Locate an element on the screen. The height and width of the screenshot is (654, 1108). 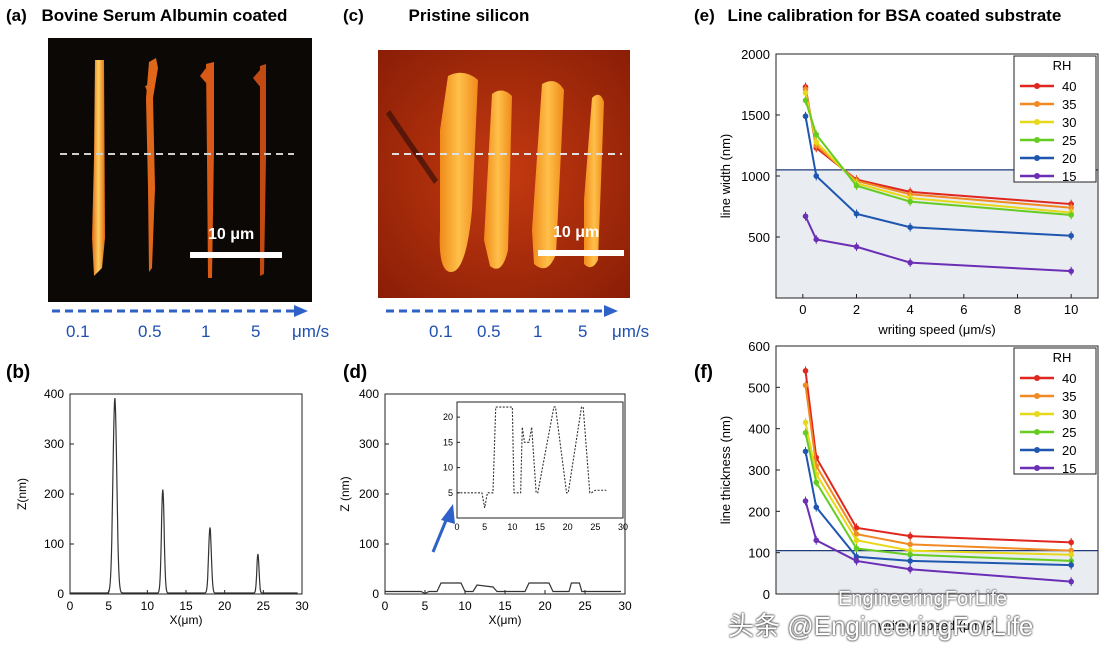
panel-a-title: (a) Bovine Serum Albumin coated is located at coordinates (146, 16).